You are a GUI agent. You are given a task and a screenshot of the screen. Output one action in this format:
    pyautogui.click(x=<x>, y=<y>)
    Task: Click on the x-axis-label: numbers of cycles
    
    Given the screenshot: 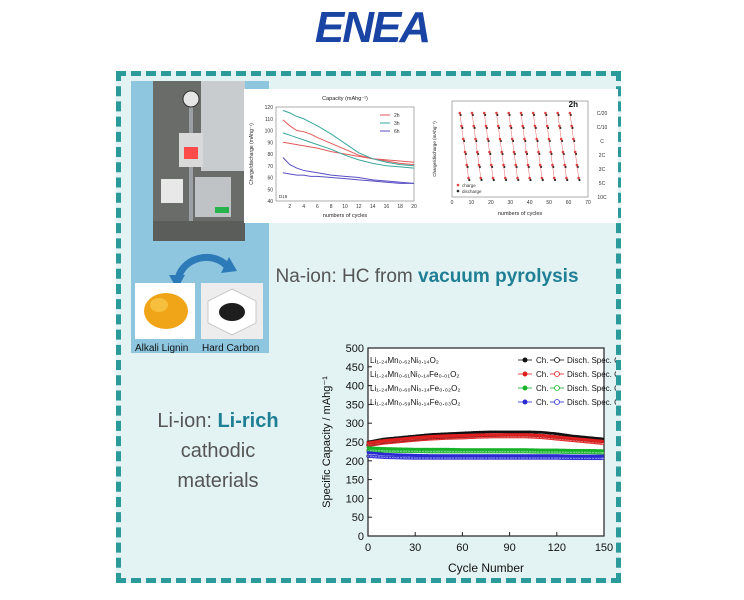 What is the action you would take?
    pyautogui.click(x=345, y=216)
    